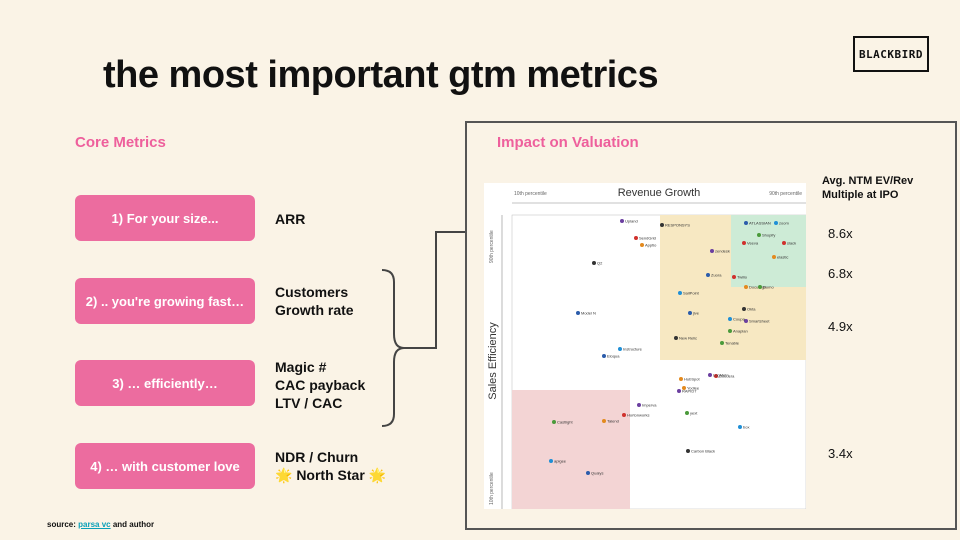 This screenshot has height=540, width=960. I want to click on pill-customer-love: 4) … with customer love, so click(165, 466).